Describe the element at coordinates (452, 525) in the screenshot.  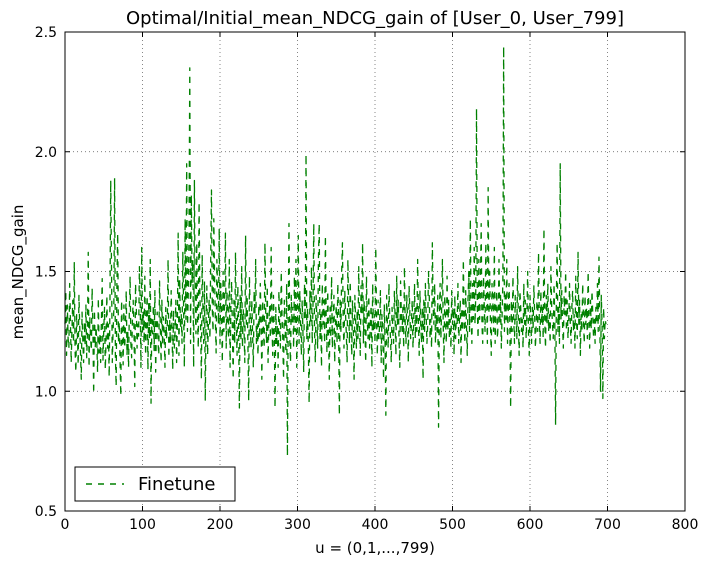
I see `x-tick-label: 500` at that location.